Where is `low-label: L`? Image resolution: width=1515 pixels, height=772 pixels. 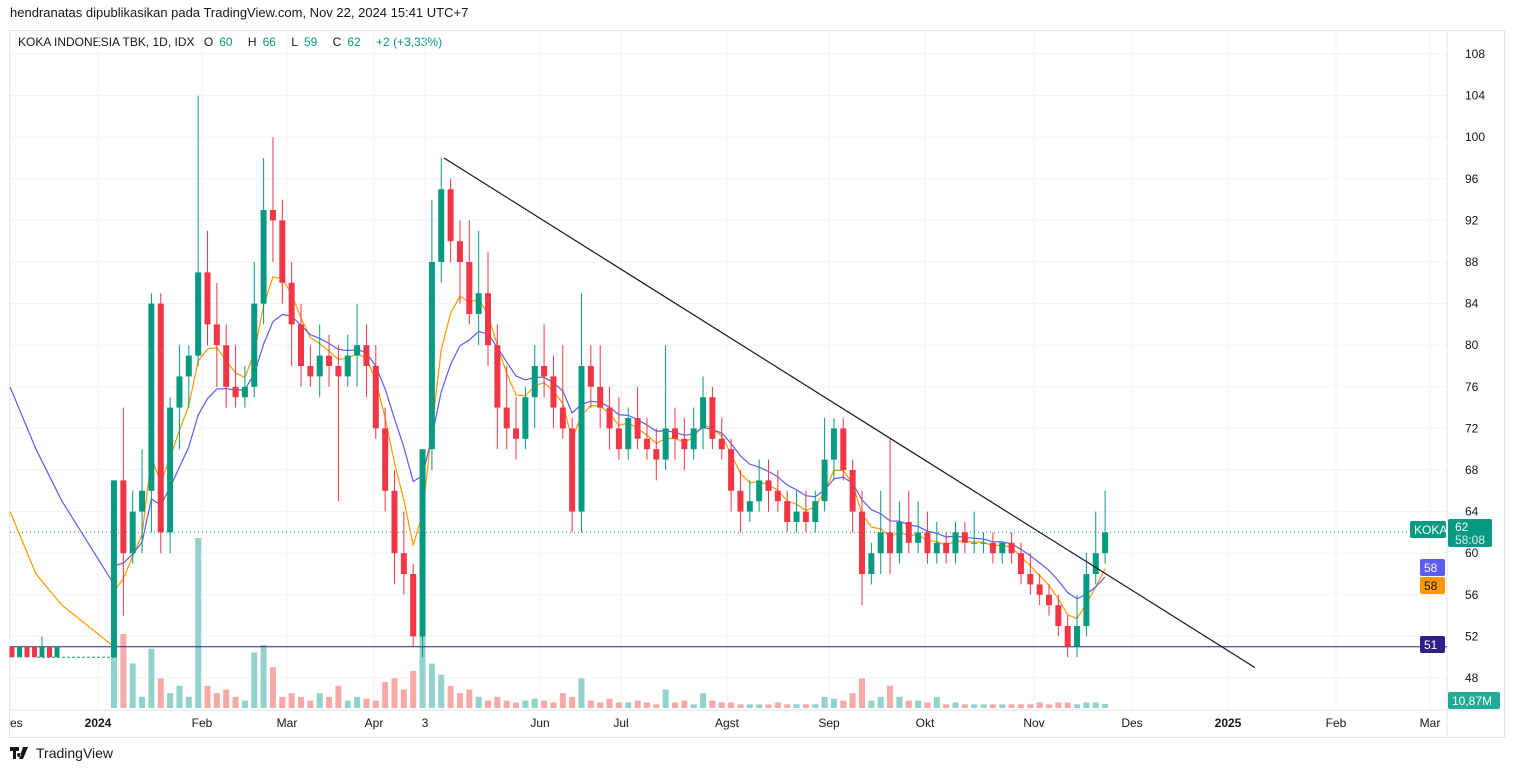
low-label: L is located at coordinates (294, 42).